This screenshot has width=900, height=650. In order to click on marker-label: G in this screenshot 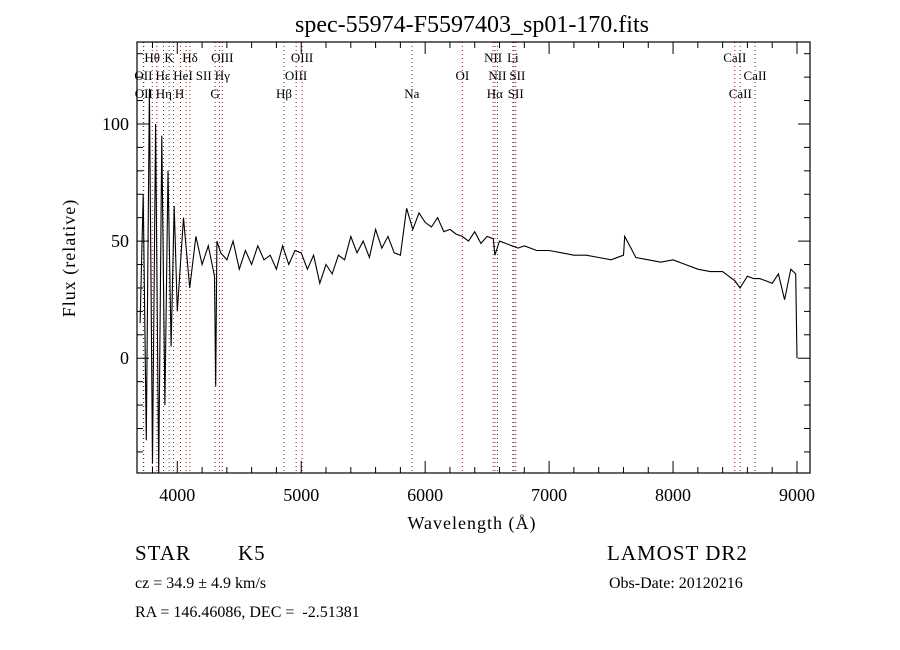, I will do `click(214, 93)`.